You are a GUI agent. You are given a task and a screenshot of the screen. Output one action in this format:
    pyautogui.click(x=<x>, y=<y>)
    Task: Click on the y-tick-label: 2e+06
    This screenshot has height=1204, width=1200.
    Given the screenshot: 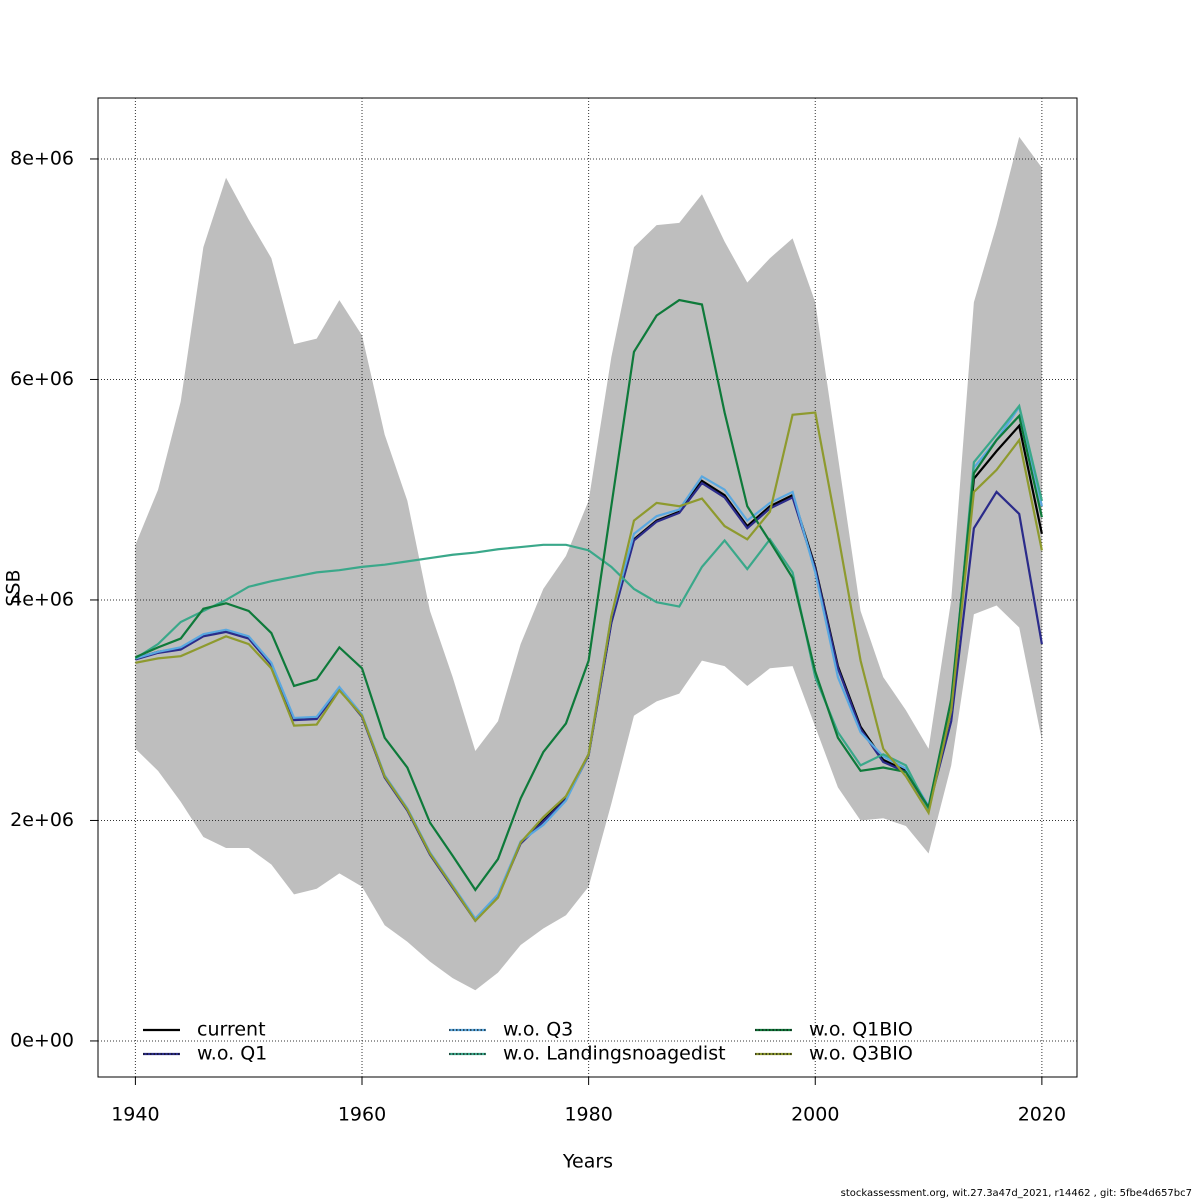 What is the action you would take?
    pyautogui.click(x=42, y=820)
    